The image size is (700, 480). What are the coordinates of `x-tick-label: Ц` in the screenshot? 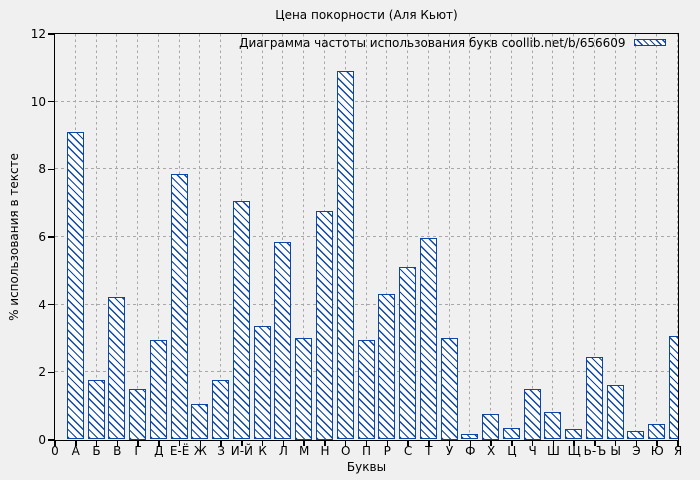 It's located at (512, 451).